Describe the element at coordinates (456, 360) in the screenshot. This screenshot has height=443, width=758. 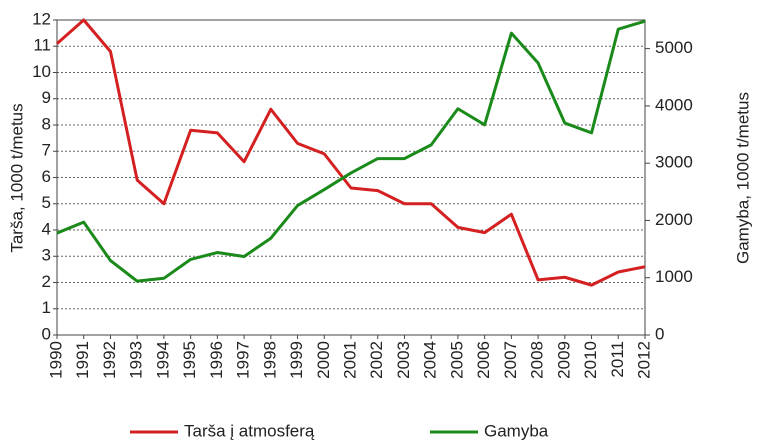
I see `x-tick-label: 2005` at that location.